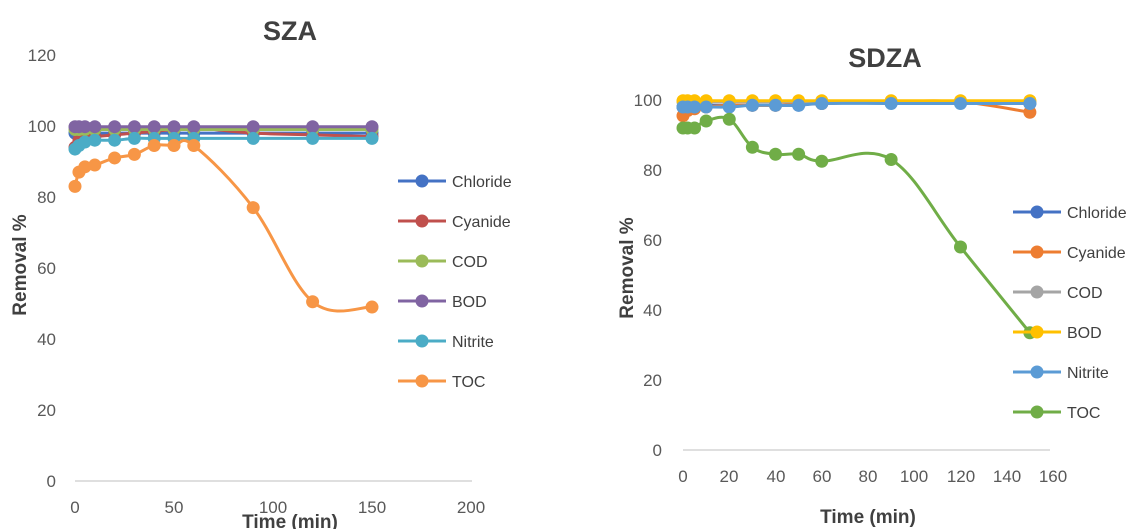 The width and height of the screenshot is (1140, 529). Describe the element at coordinates (1061, 373) in the screenshot. I see `sdza-legend-item: Nitrite` at that location.